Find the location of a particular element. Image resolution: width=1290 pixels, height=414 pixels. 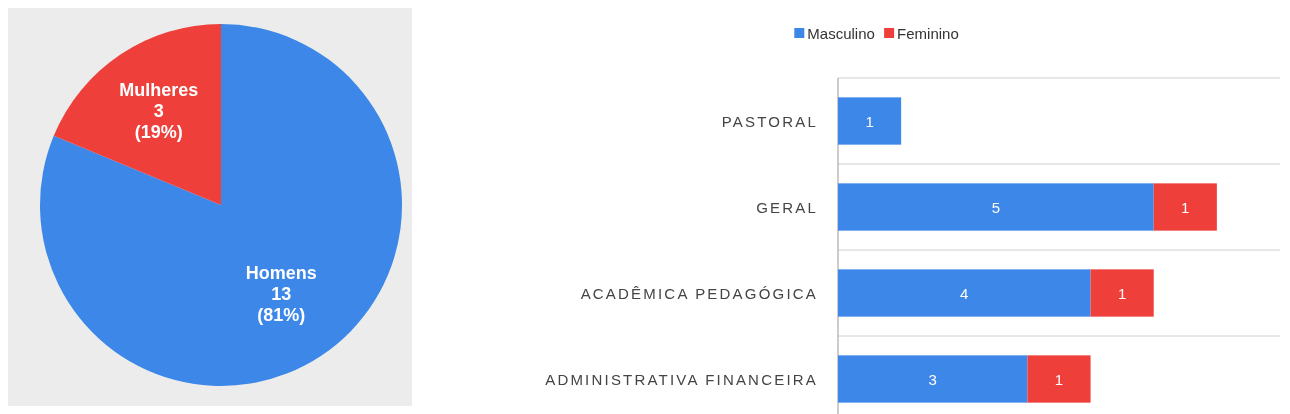

y-tick-label: ACADÊMICA PEDAGÓGICA is located at coordinates (699, 293).